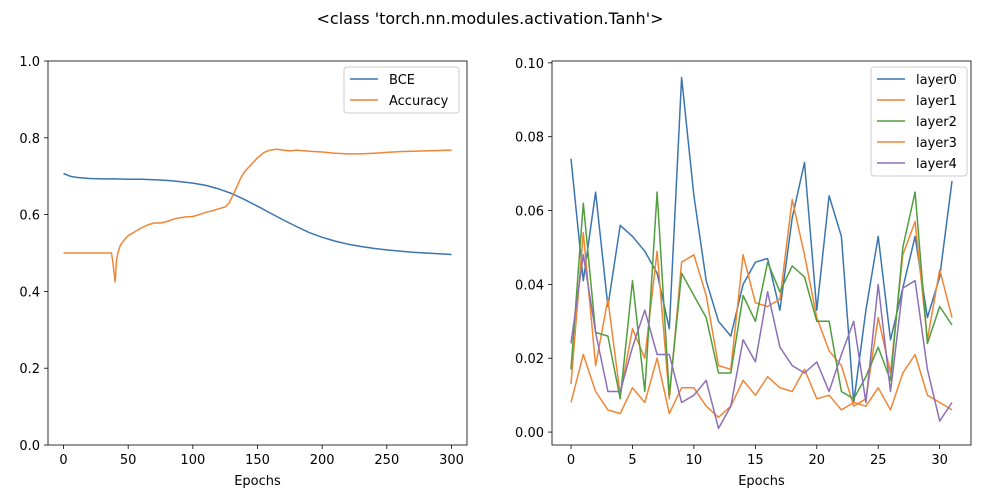  Describe the element at coordinates (632, 460) in the screenshot. I see `x-tick-label: 5` at that location.